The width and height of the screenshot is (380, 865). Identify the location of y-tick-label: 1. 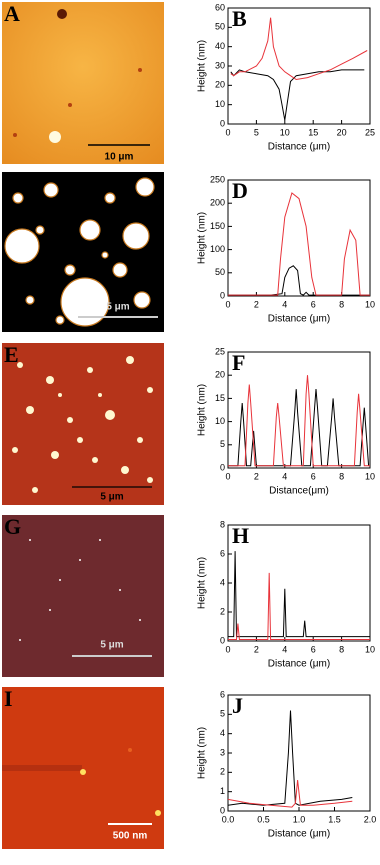
(222, 791).